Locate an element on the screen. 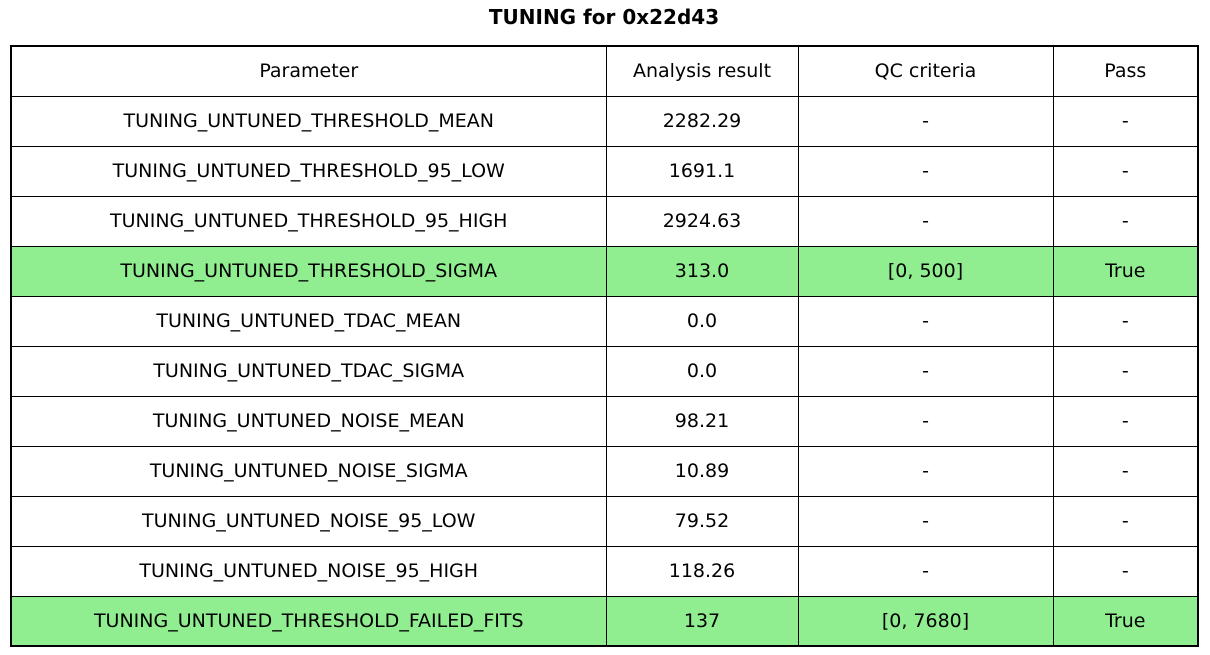 This screenshot has height=655, width=1210. table-row: TUNING_UNTUNED_TDAC_SIGMA 0.0- - is located at coordinates (604, 371).